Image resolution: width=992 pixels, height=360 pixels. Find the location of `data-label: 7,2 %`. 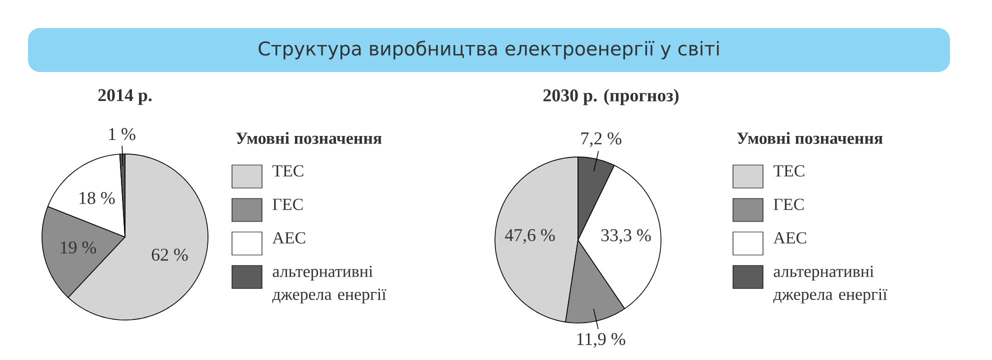

data-label: 7,2 % is located at coordinates (601, 140).